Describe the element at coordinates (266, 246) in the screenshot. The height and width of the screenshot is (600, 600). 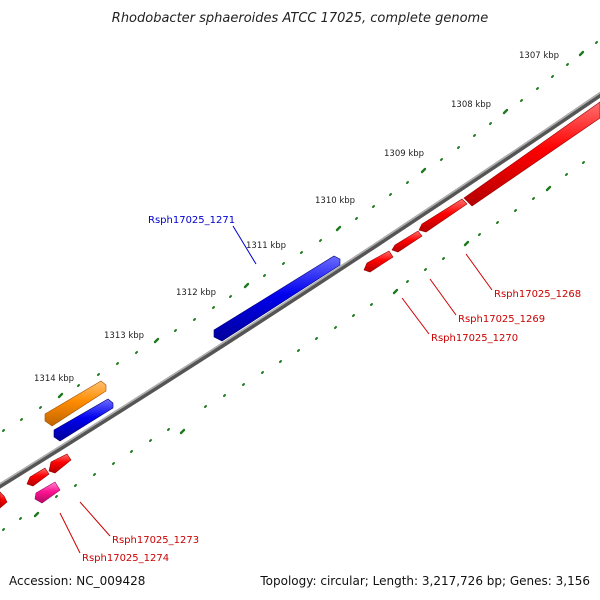
I see `scale-label-1311: 1311 kbp` at that location.